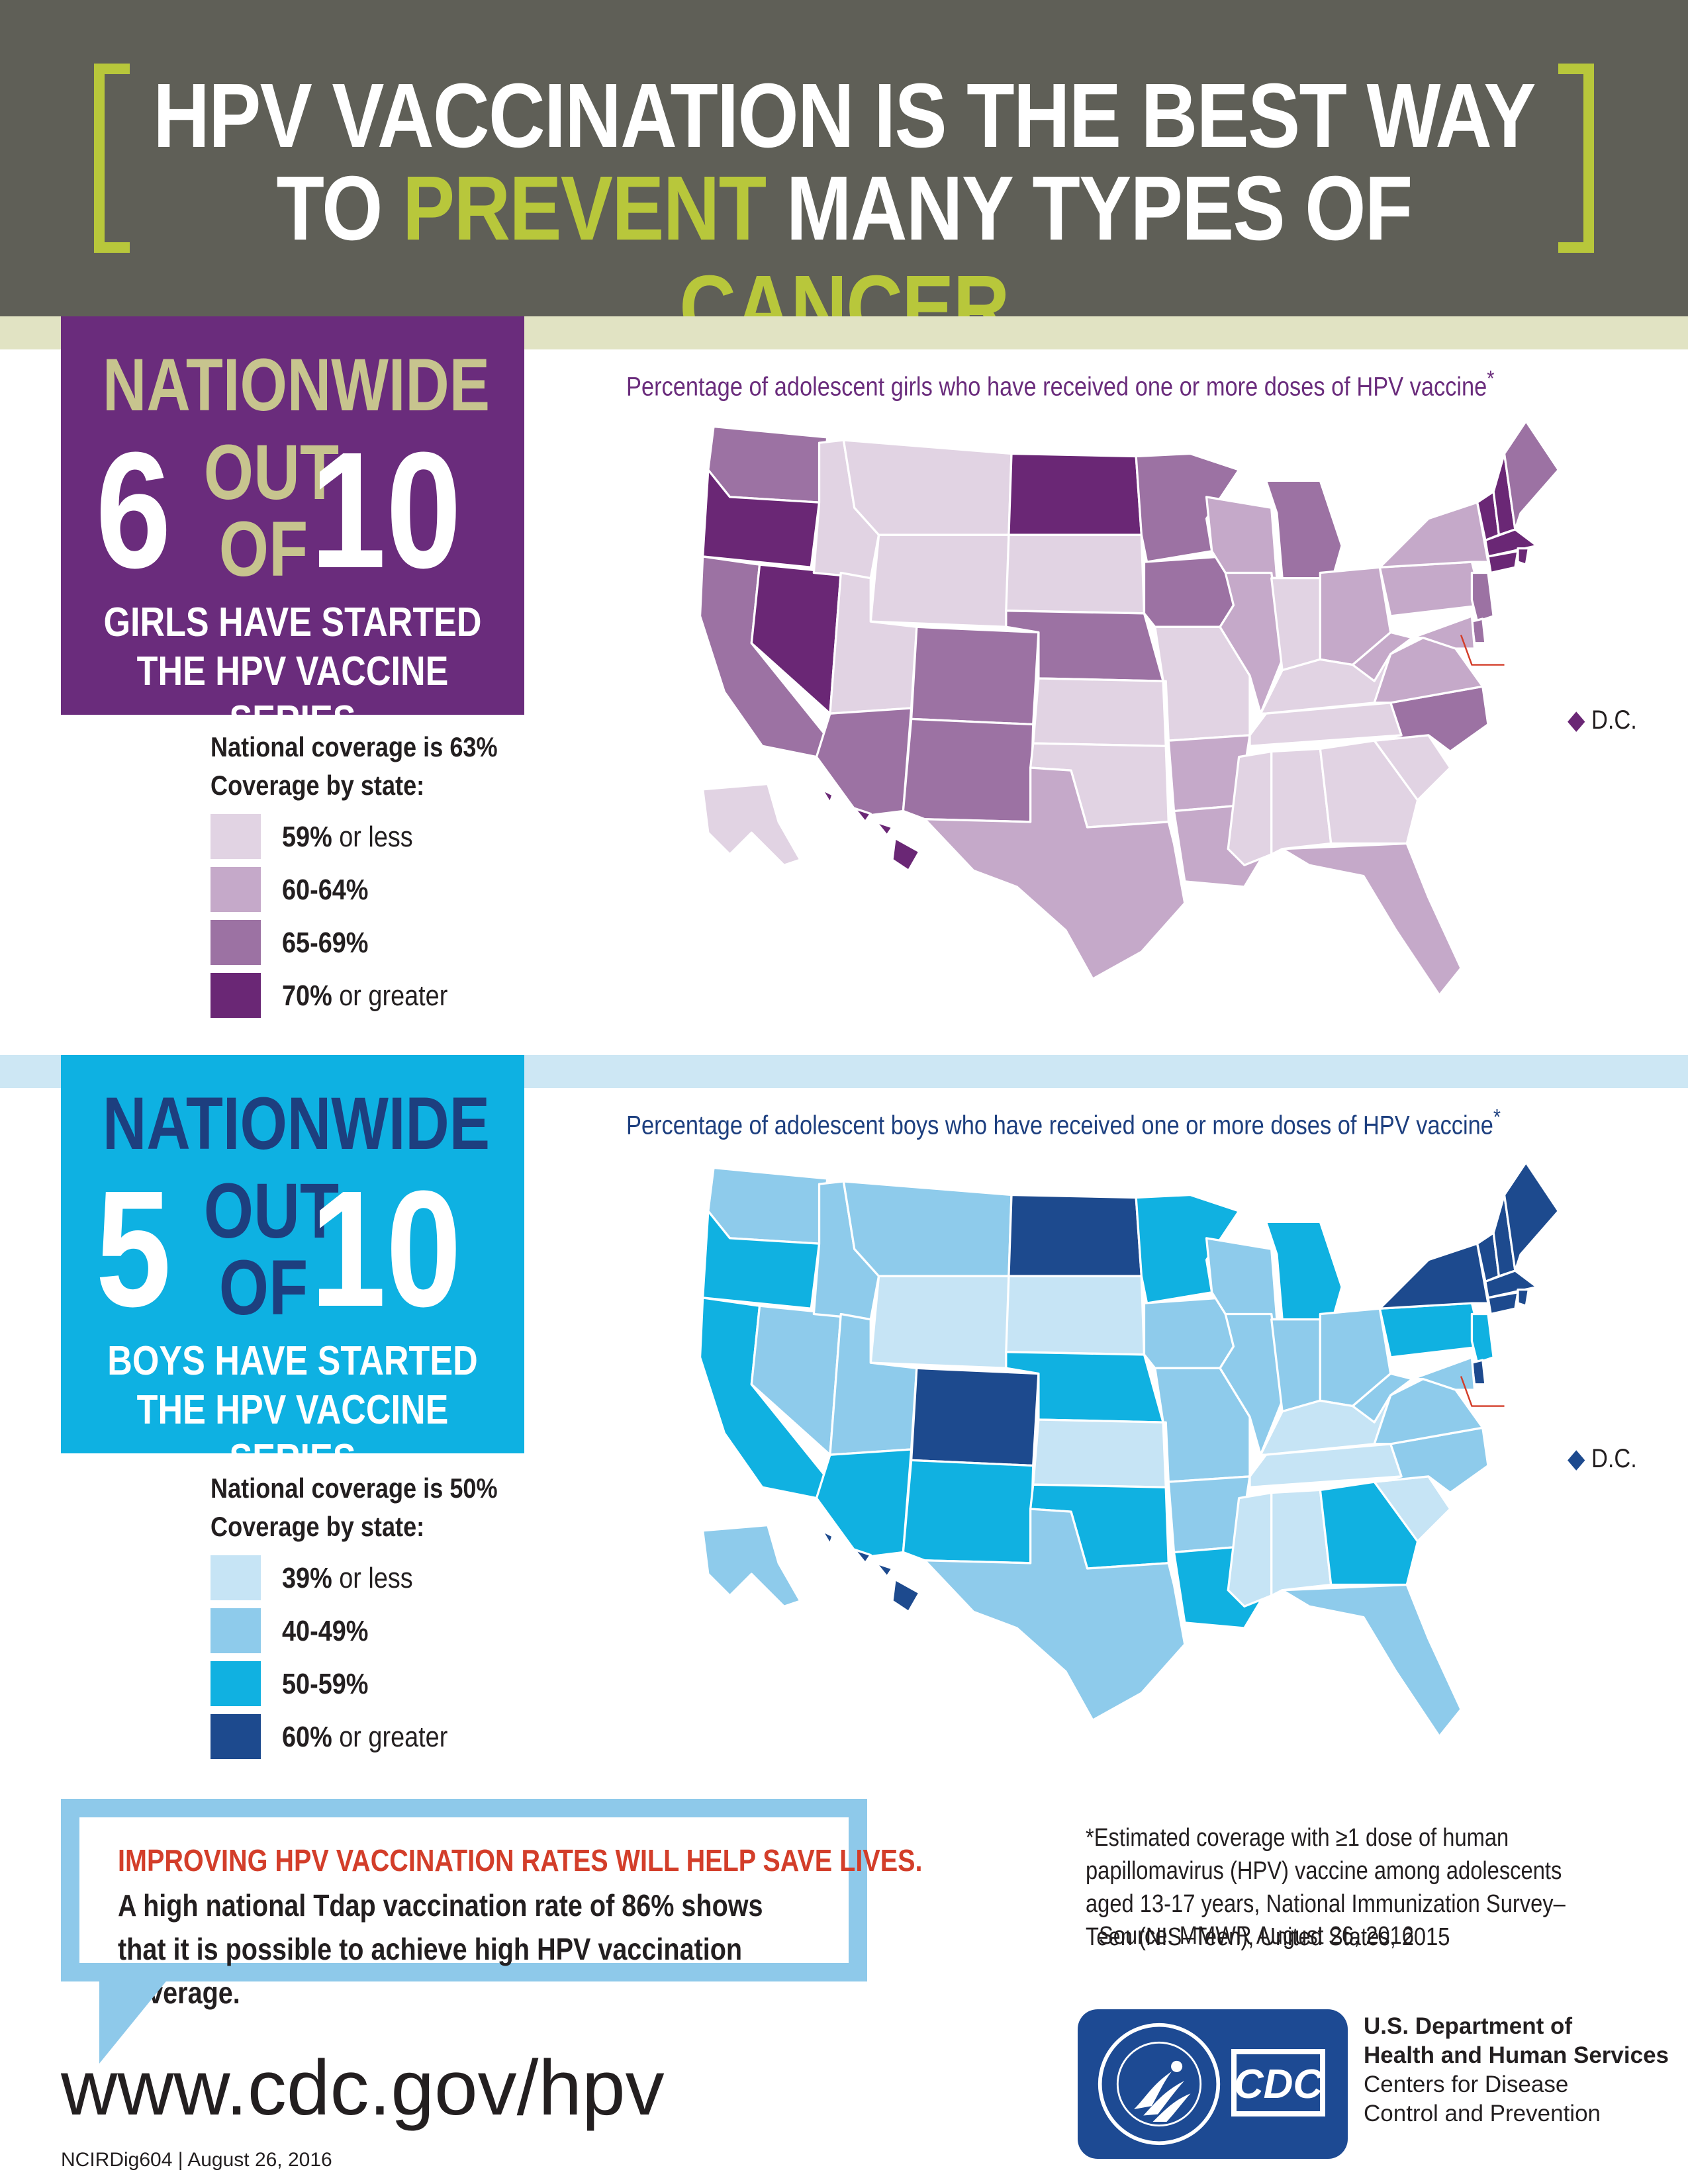  Describe the element at coordinates (1054, 1615) in the screenshot. I see `state-tx` at that location.